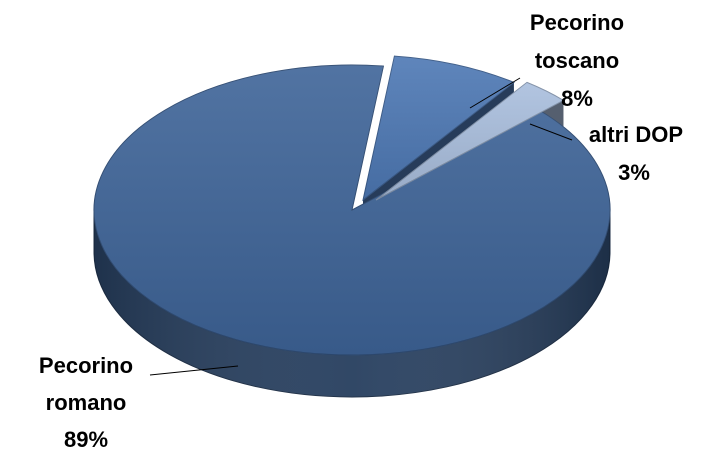 The width and height of the screenshot is (702, 459). Describe the element at coordinates (634, 172) in the screenshot. I see `data-label-altri-dop-percent: 3%` at that location.